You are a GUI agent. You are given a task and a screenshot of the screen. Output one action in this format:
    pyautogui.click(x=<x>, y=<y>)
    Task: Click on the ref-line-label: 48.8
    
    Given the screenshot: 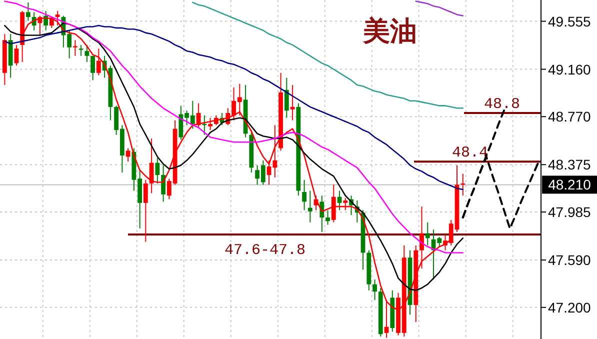 What is the action you would take?
    pyautogui.click(x=502, y=104)
    